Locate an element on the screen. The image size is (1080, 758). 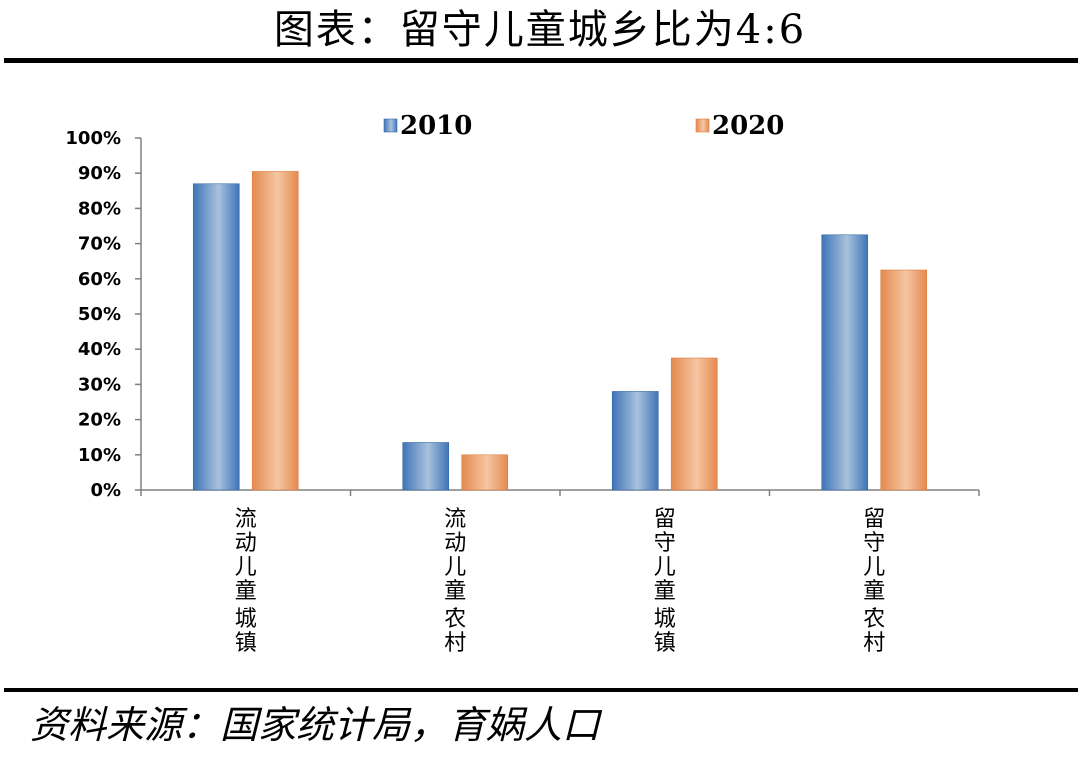
y-tick-label: 80% is located at coordinates (99, 208).